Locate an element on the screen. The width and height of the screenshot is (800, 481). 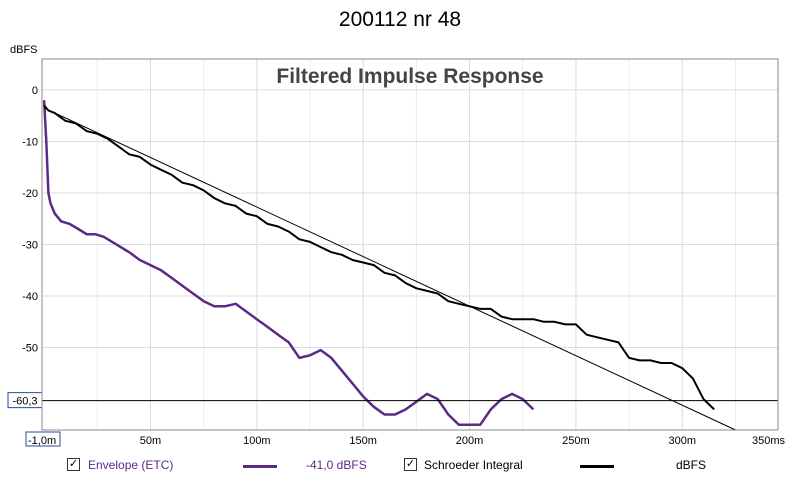
y-tick-label: -20 is located at coordinates (30, 194).